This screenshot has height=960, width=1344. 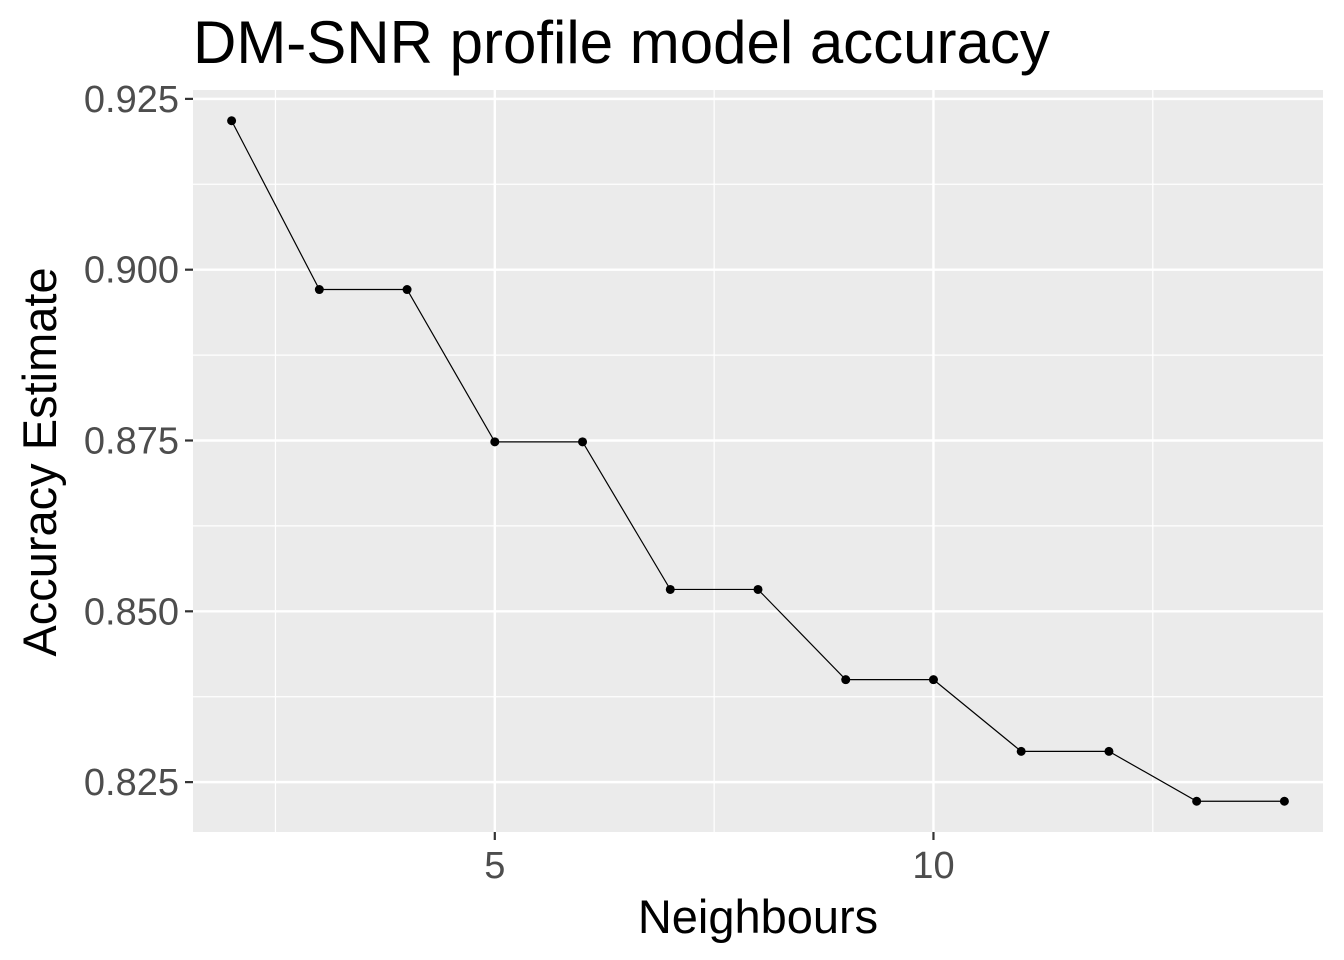 What do you see at coordinates (758, 916) in the screenshot?
I see `x-axis-title: Neighbours` at bounding box center [758, 916].